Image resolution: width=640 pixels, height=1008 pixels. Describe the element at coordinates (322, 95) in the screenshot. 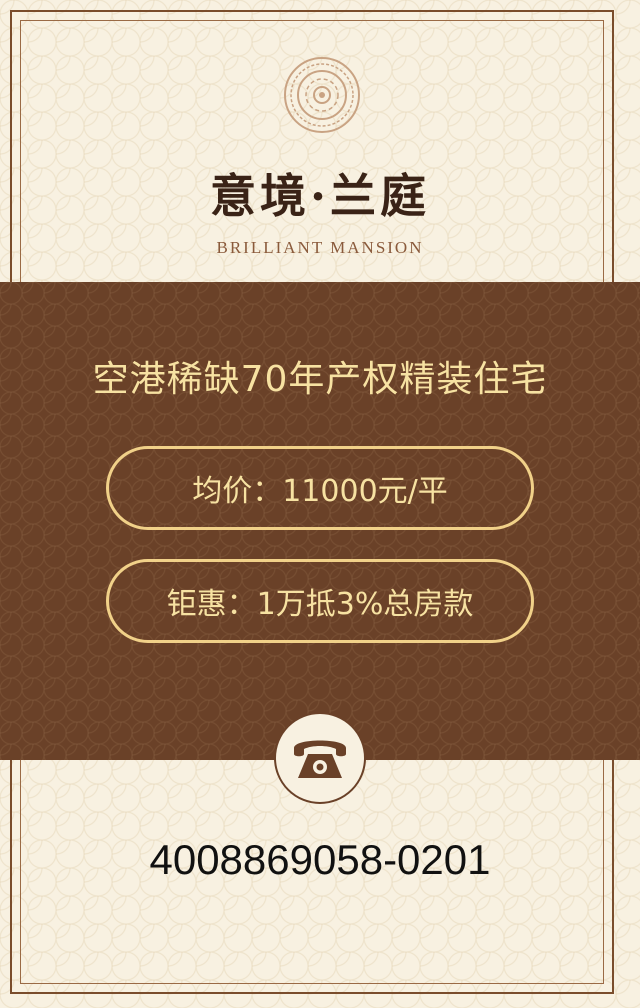

I see `ornamental-medallion-icon` at that location.